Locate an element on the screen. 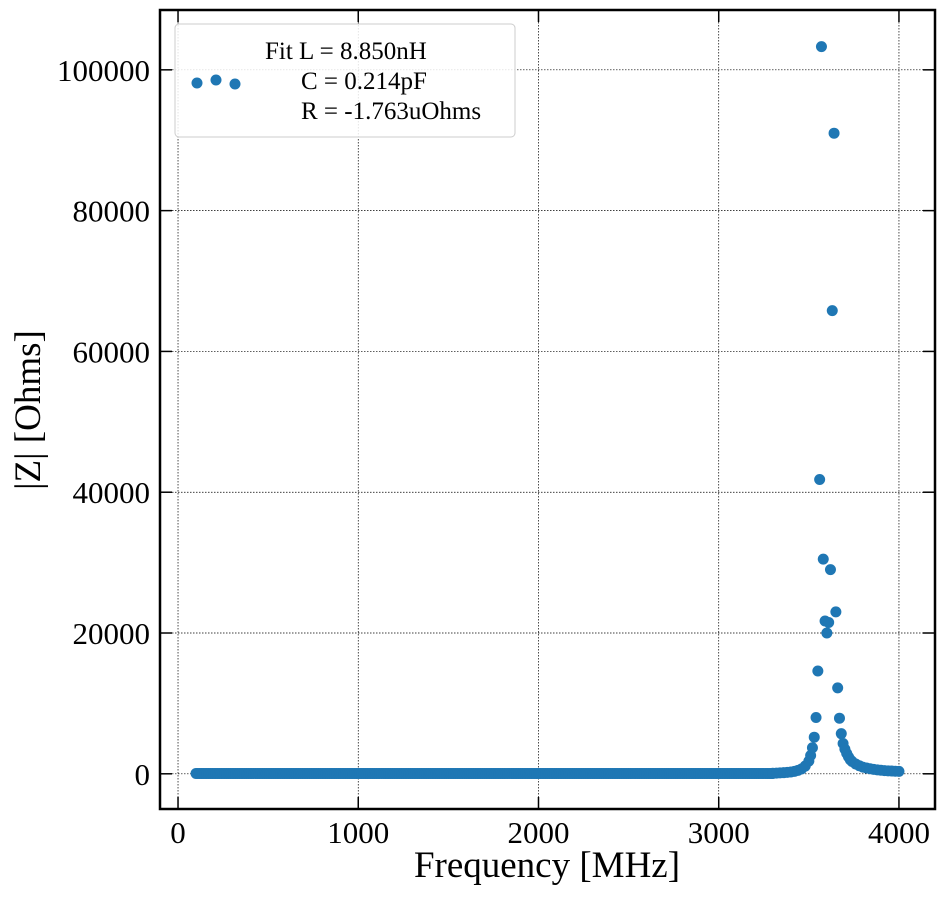  x-axis-label: Frequency [MHz] is located at coordinates (547, 865).